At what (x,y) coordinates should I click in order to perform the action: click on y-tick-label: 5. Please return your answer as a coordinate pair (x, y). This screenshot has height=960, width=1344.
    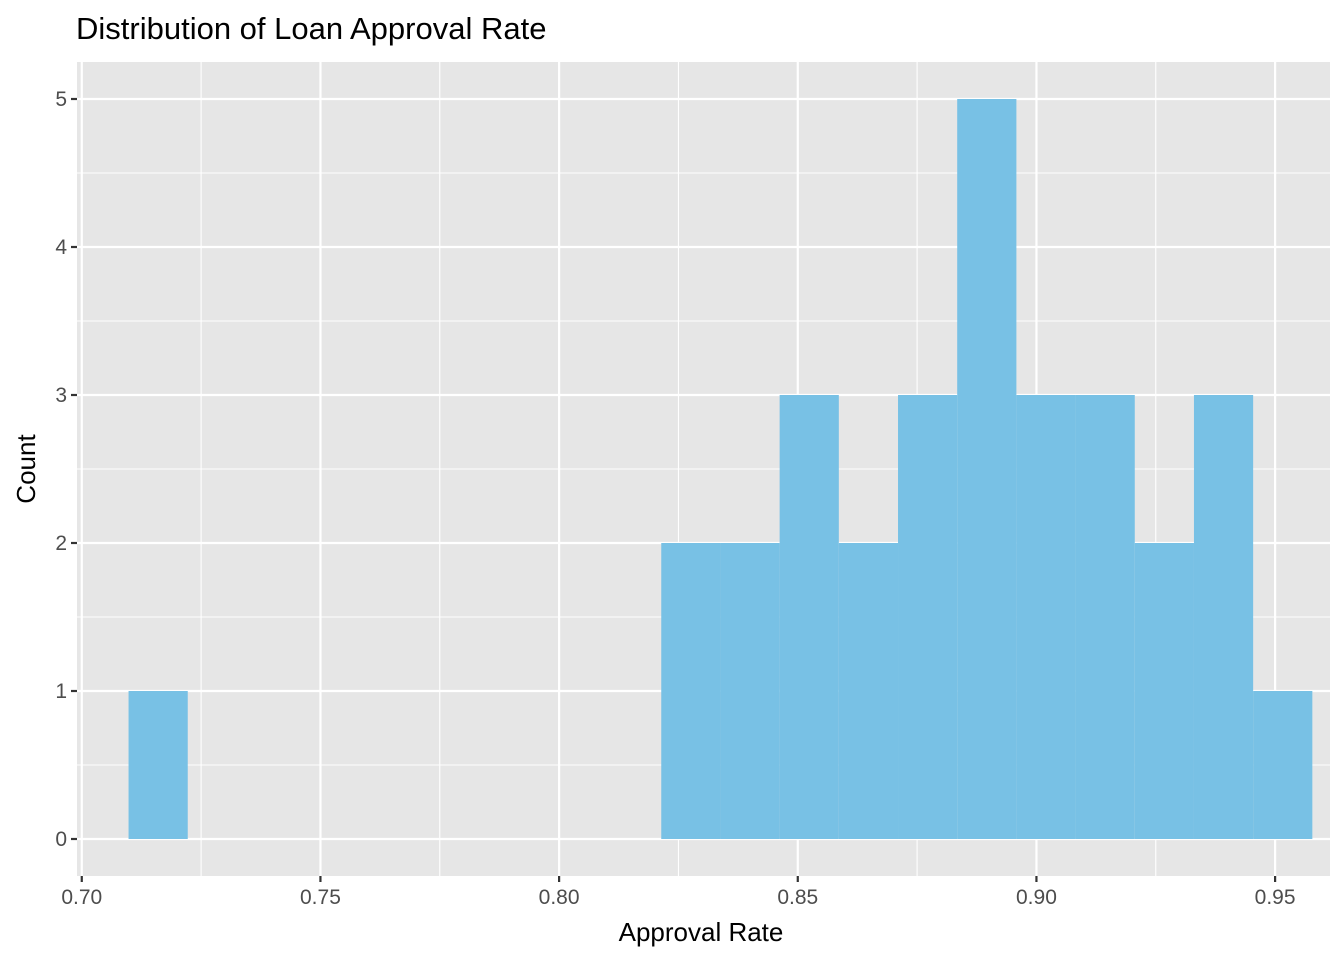
    Looking at the image, I should click on (61, 99).